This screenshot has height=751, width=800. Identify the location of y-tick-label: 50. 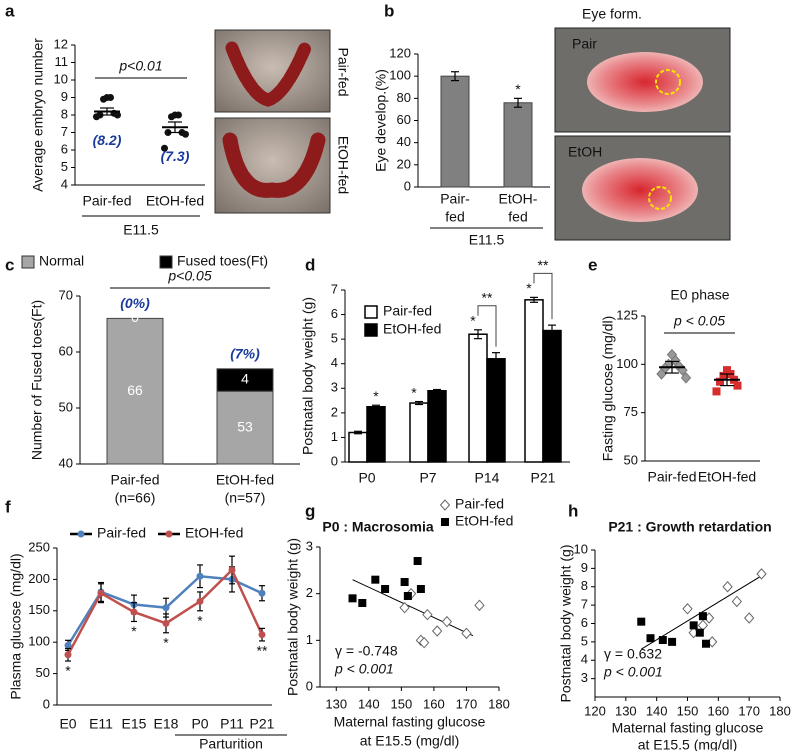
(631, 459).